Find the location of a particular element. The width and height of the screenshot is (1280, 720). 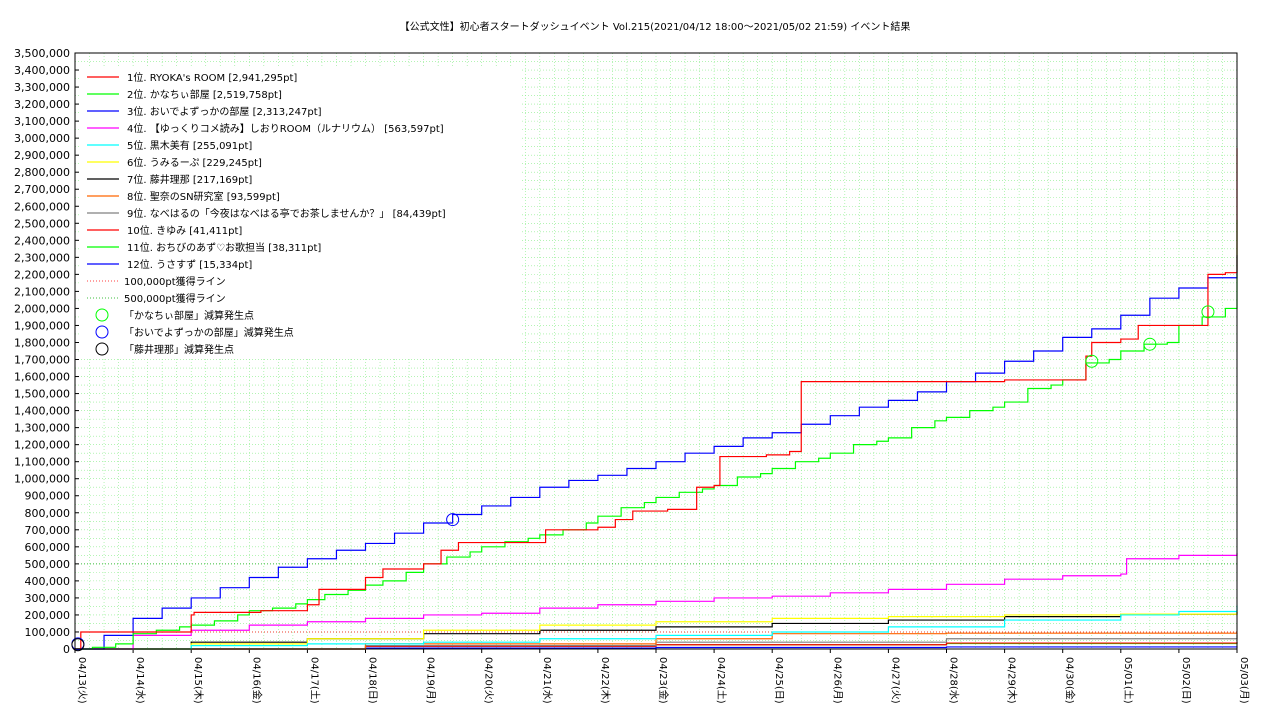

x-tick-label: 04/29(木) is located at coordinates (1012, 680).